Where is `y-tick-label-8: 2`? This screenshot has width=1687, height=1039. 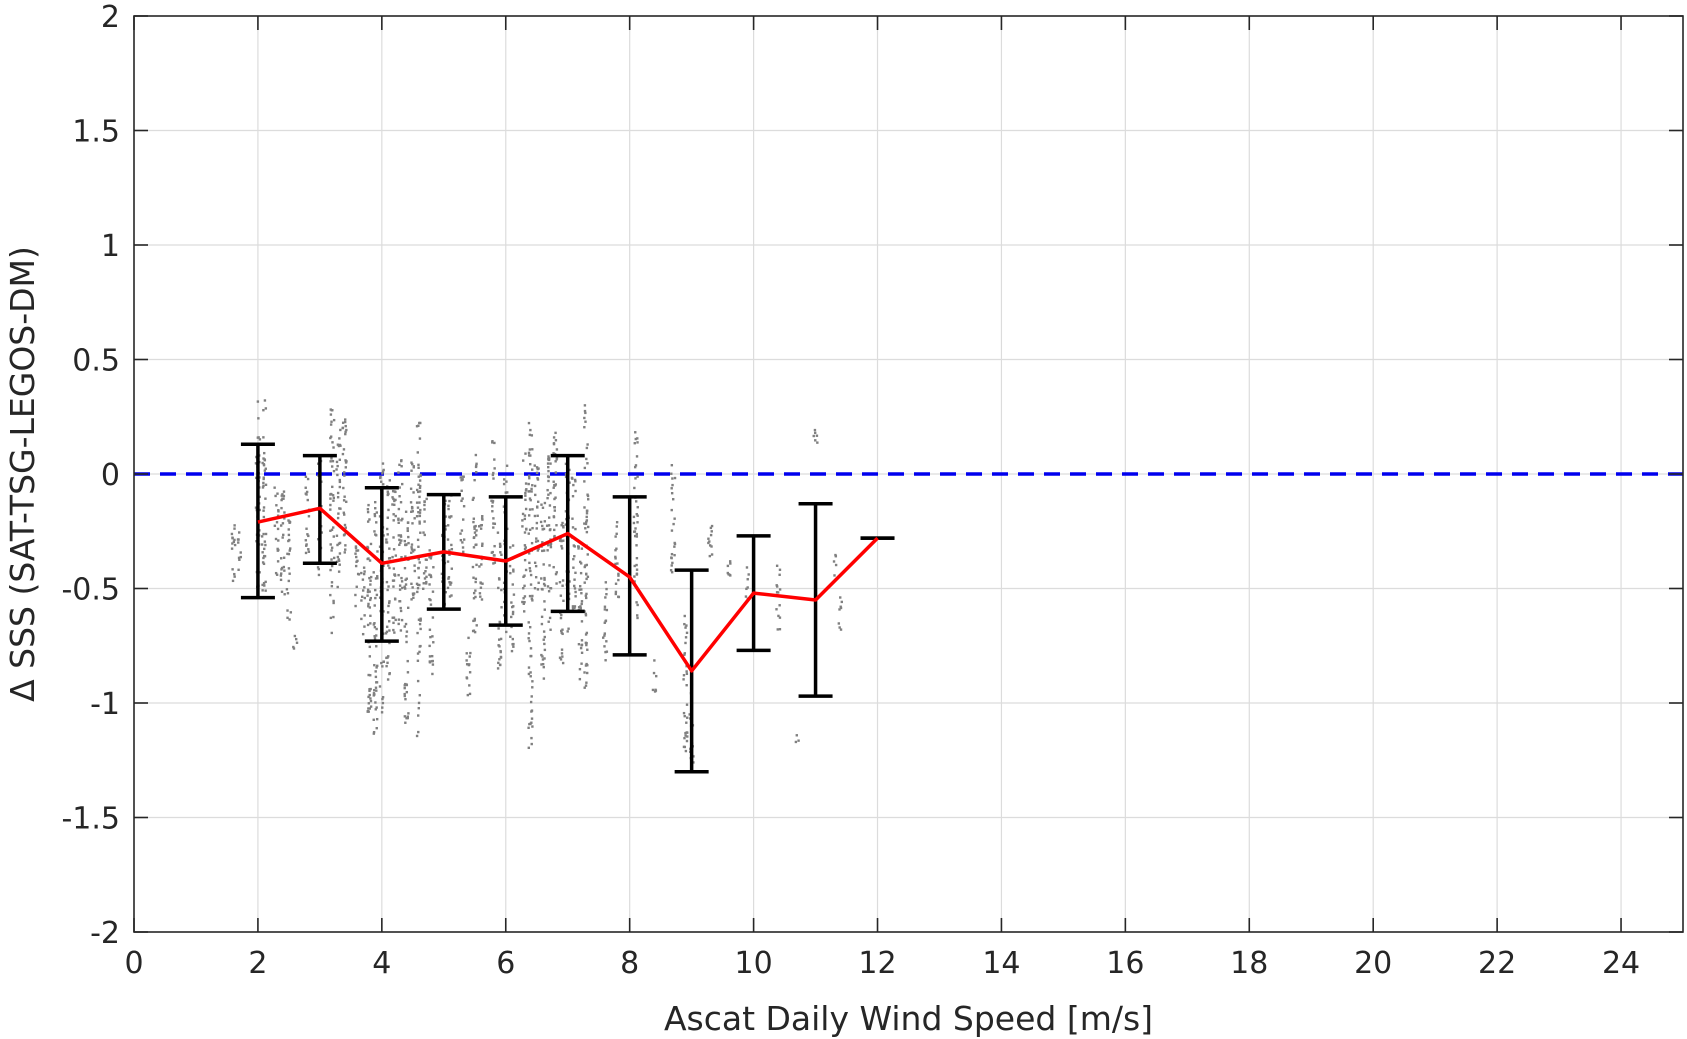
y-tick-label-8: 2 is located at coordinates (110, 17).